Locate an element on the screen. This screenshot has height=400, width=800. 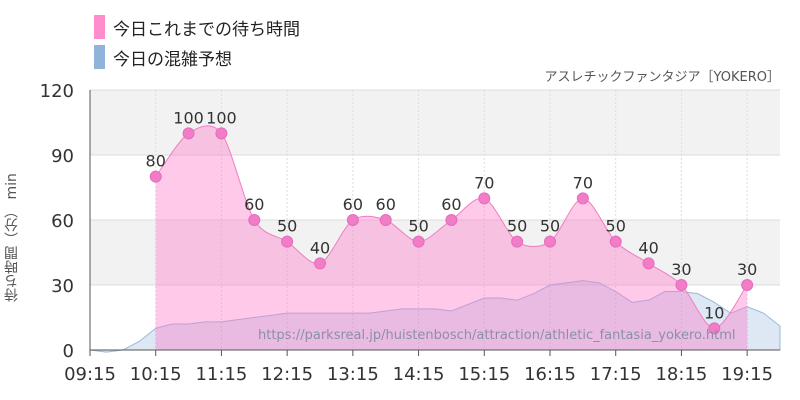
x-tick-label: 16:15 is located at coordinates (550, 374).